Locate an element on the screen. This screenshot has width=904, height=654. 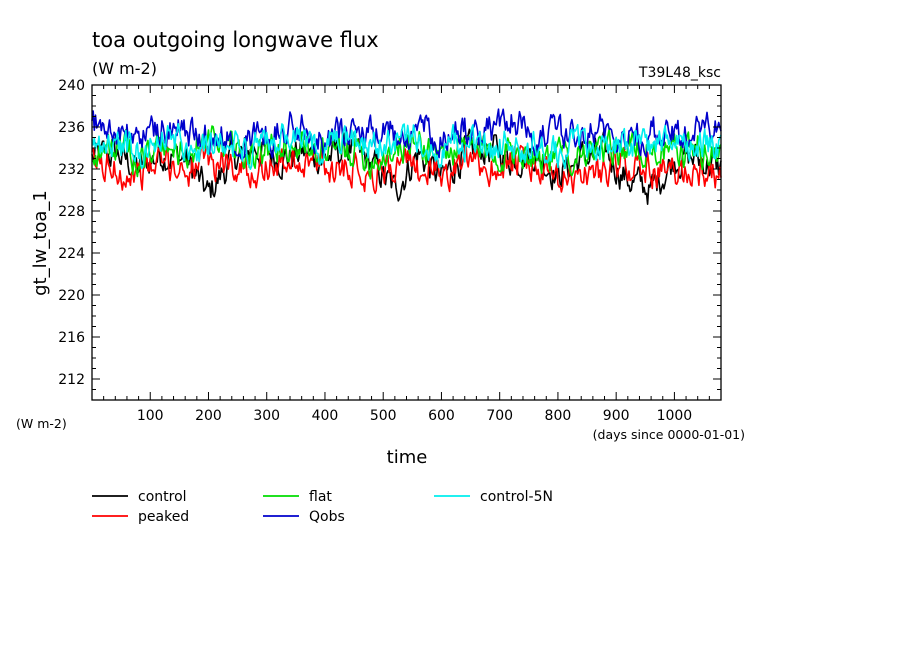
y-tick-label: 236 is located at coordinates (71, 128).